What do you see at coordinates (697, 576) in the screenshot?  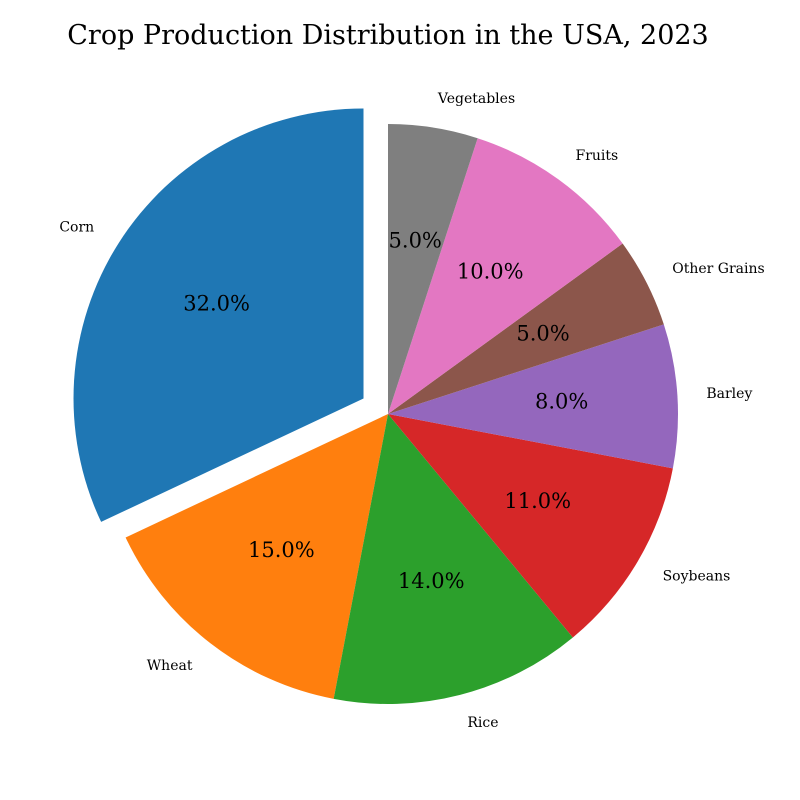 I see `category-label-soybeans: Soybeans` at bounding box center [697, 576].